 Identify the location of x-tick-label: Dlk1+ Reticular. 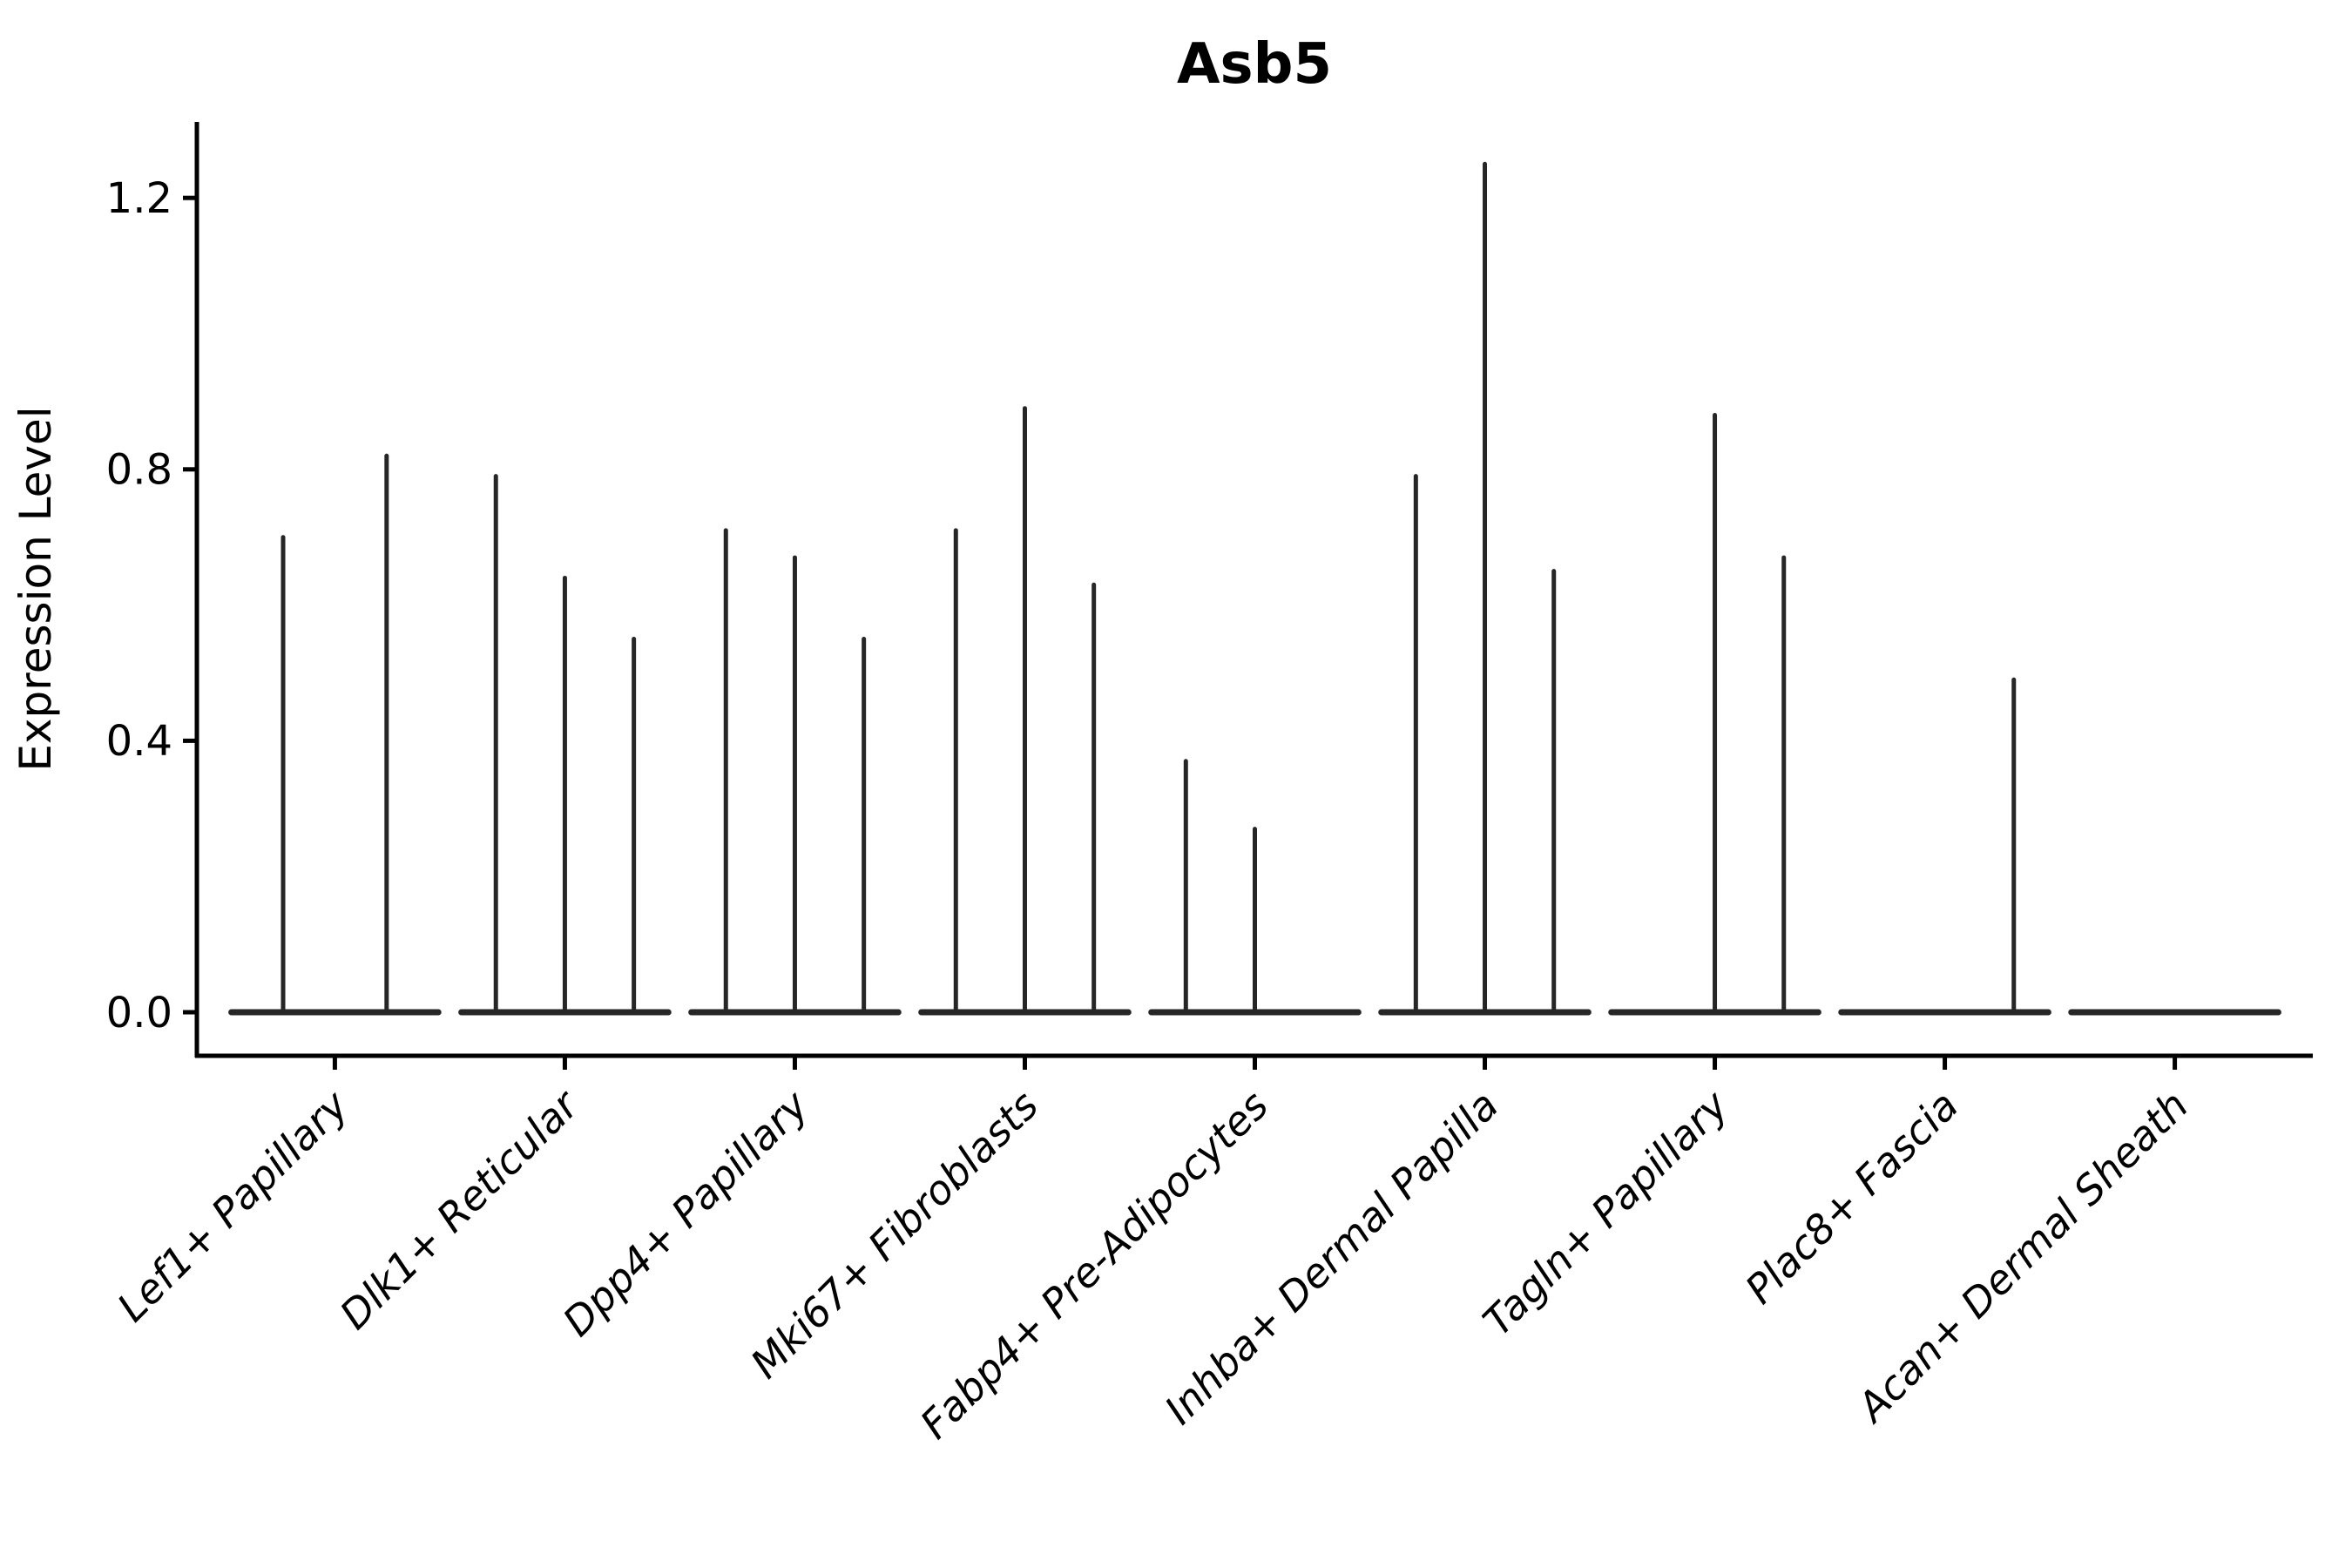
(460, 1208).